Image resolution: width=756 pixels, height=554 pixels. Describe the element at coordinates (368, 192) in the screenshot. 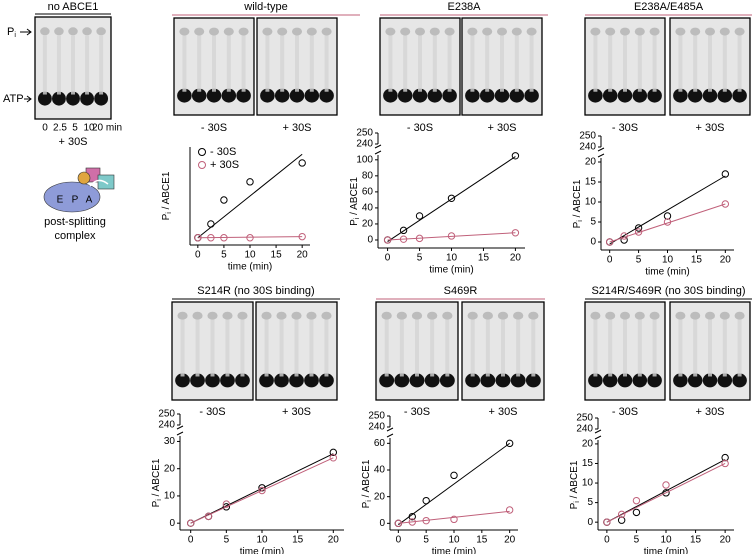

I see `y-tick-label: 60` at that location.